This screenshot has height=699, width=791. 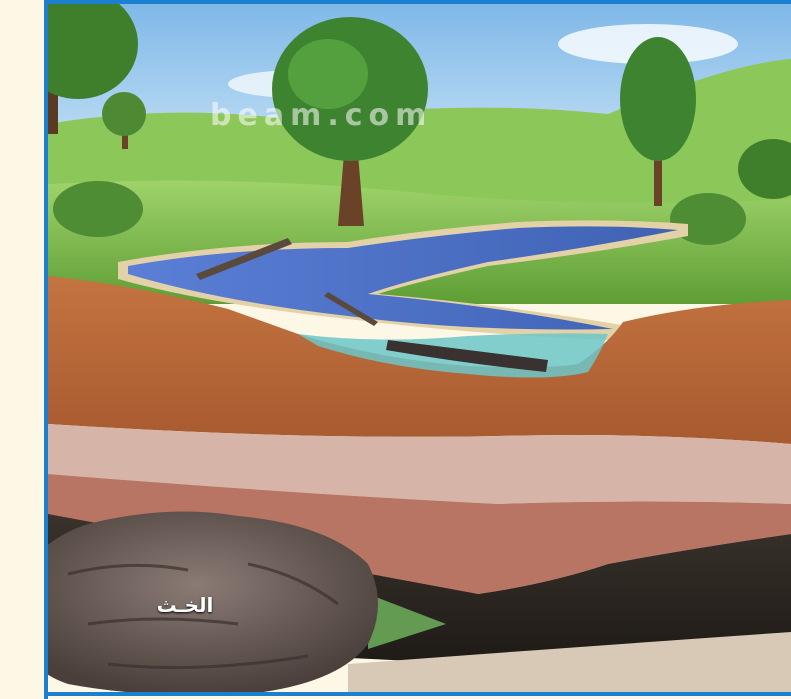 I want to click on floating-log, so click(x=244, y=259).